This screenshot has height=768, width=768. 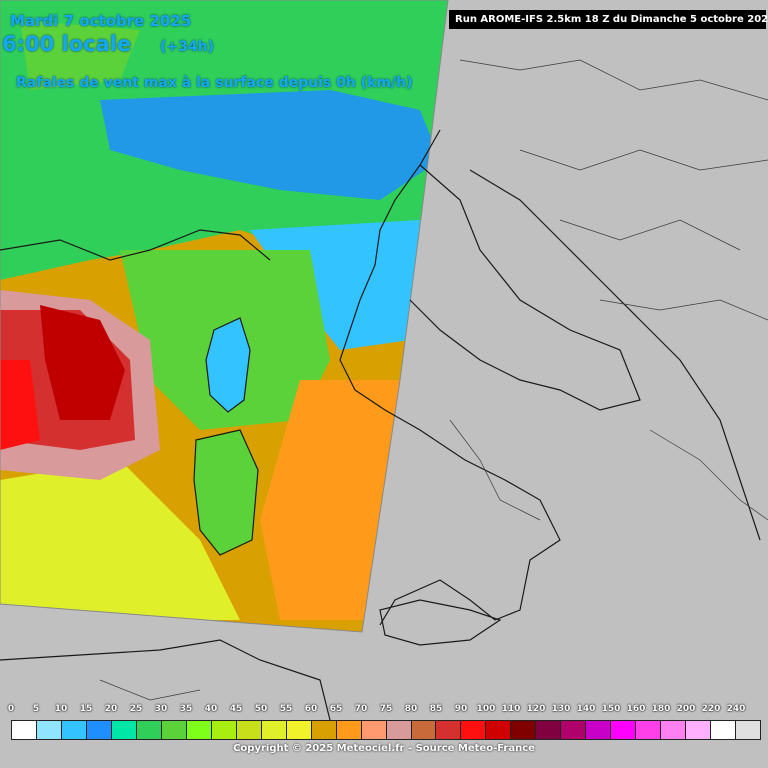 What do you see at coordinates (120, 540) in the screenshot?
I see `region-southwest-yellow` at bounding box center [120, 540].